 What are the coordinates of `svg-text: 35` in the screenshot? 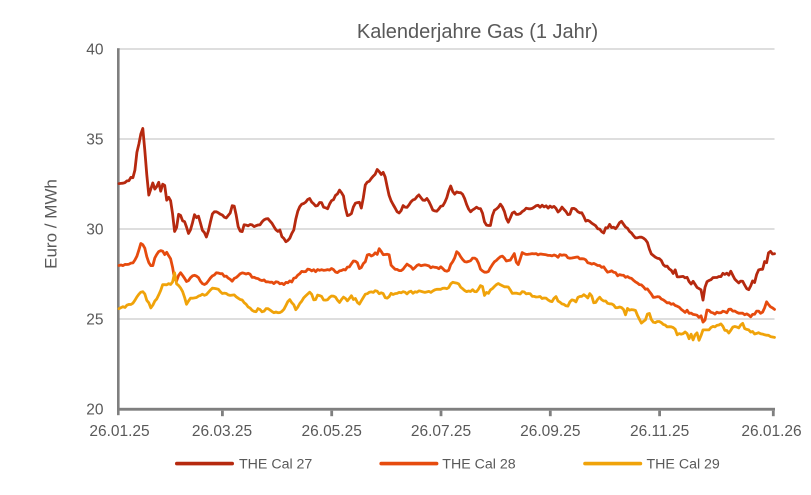 It's located at (94, 140).